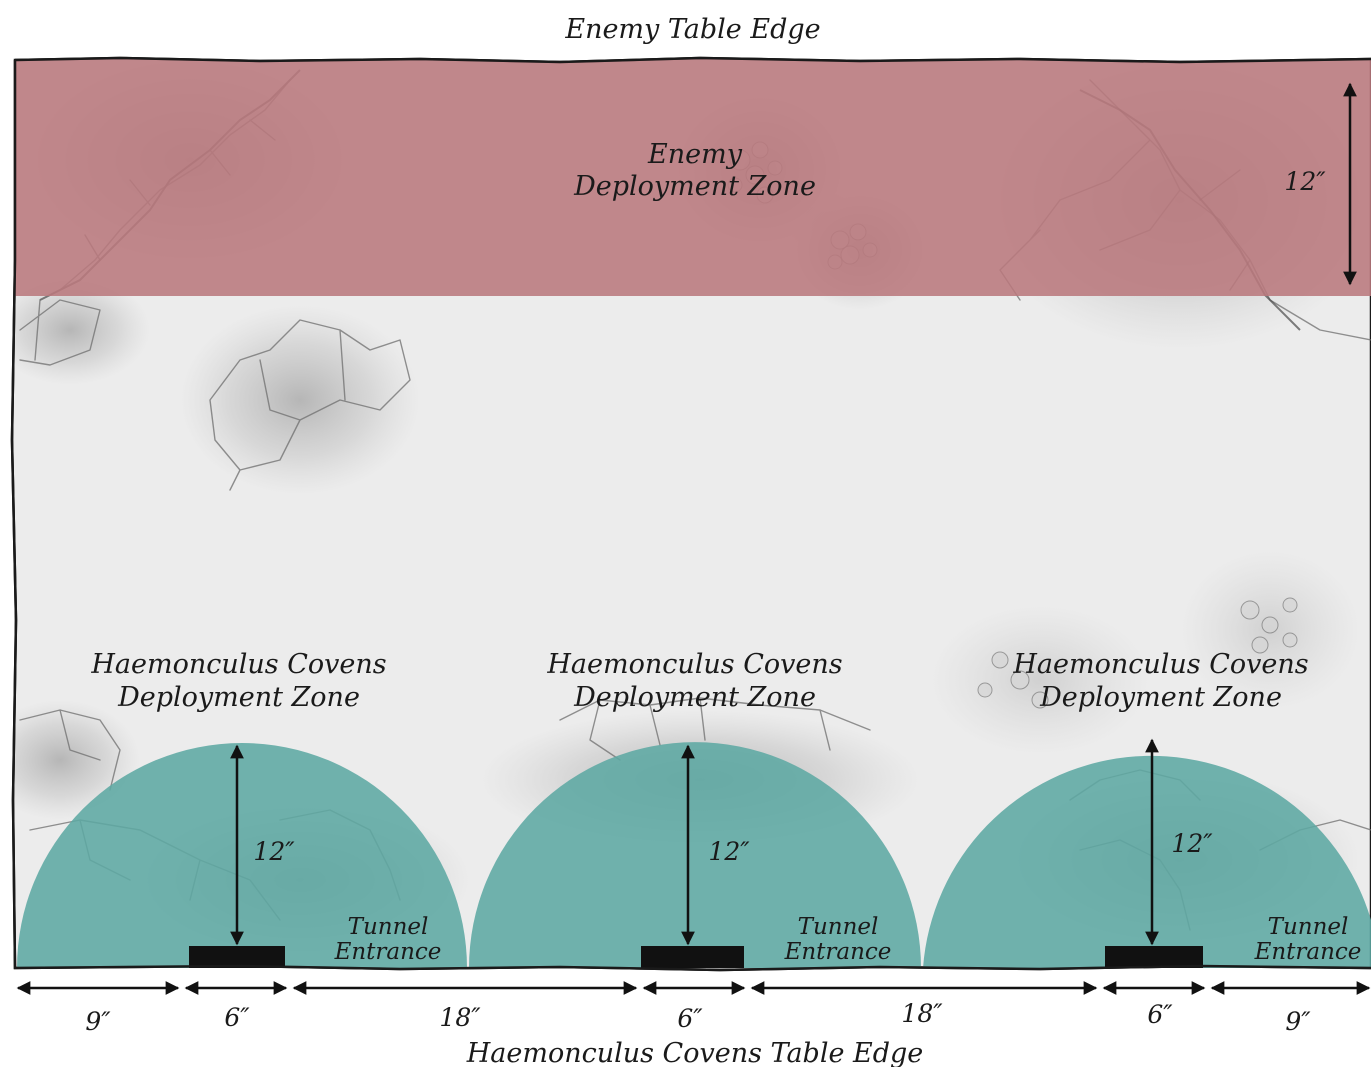 The image size is (1371, 1067). I want to click on measure-label-4: 6″, so click(690, 1018).